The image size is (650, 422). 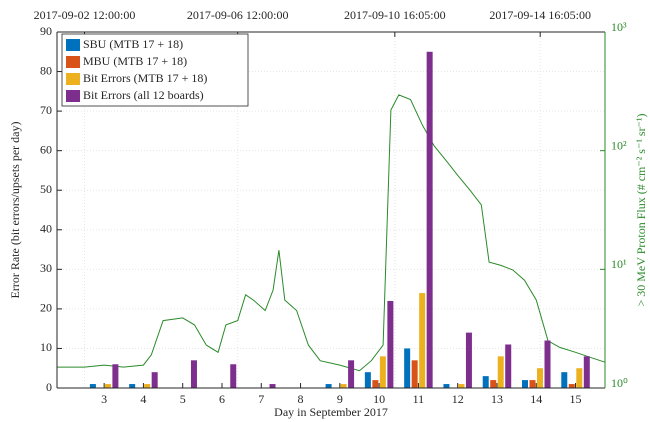 What do you see at coordinates (576, 399) in the screenshot?
I see `x-tick-label: 15` at bounding box center [576, 399].